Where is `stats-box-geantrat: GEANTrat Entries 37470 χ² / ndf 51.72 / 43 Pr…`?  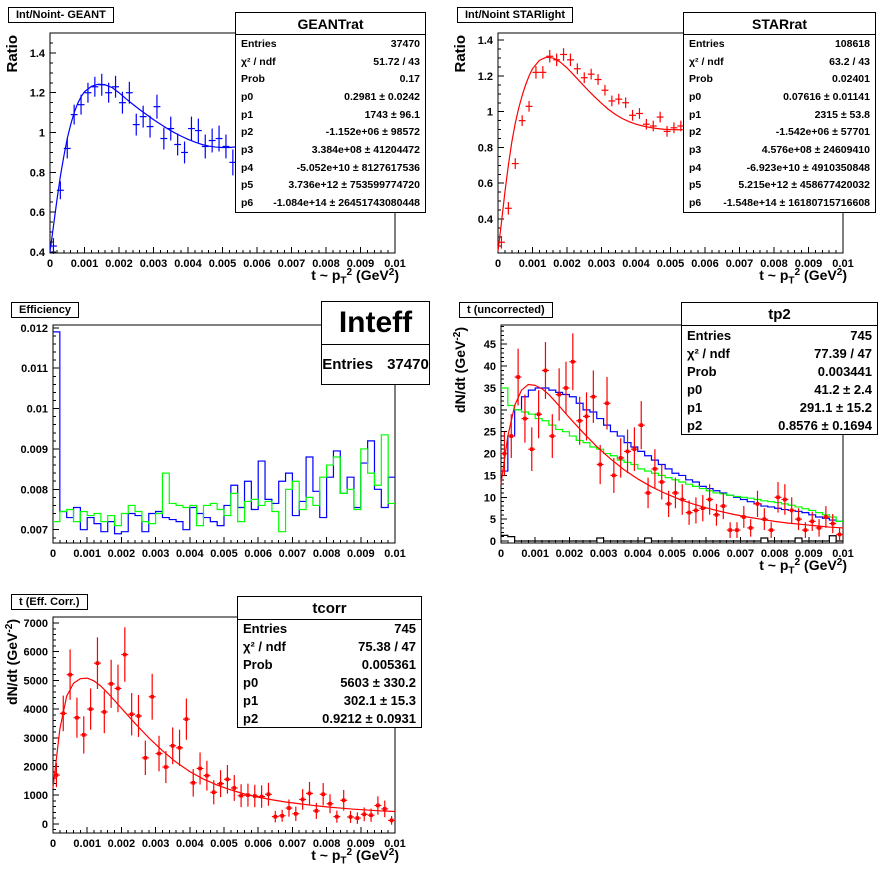 stats-box-geantrat: GEANTrat Entries 37470 χ² / ndf 51.72 / 43 Pr… is located at coordinates (330, 112).